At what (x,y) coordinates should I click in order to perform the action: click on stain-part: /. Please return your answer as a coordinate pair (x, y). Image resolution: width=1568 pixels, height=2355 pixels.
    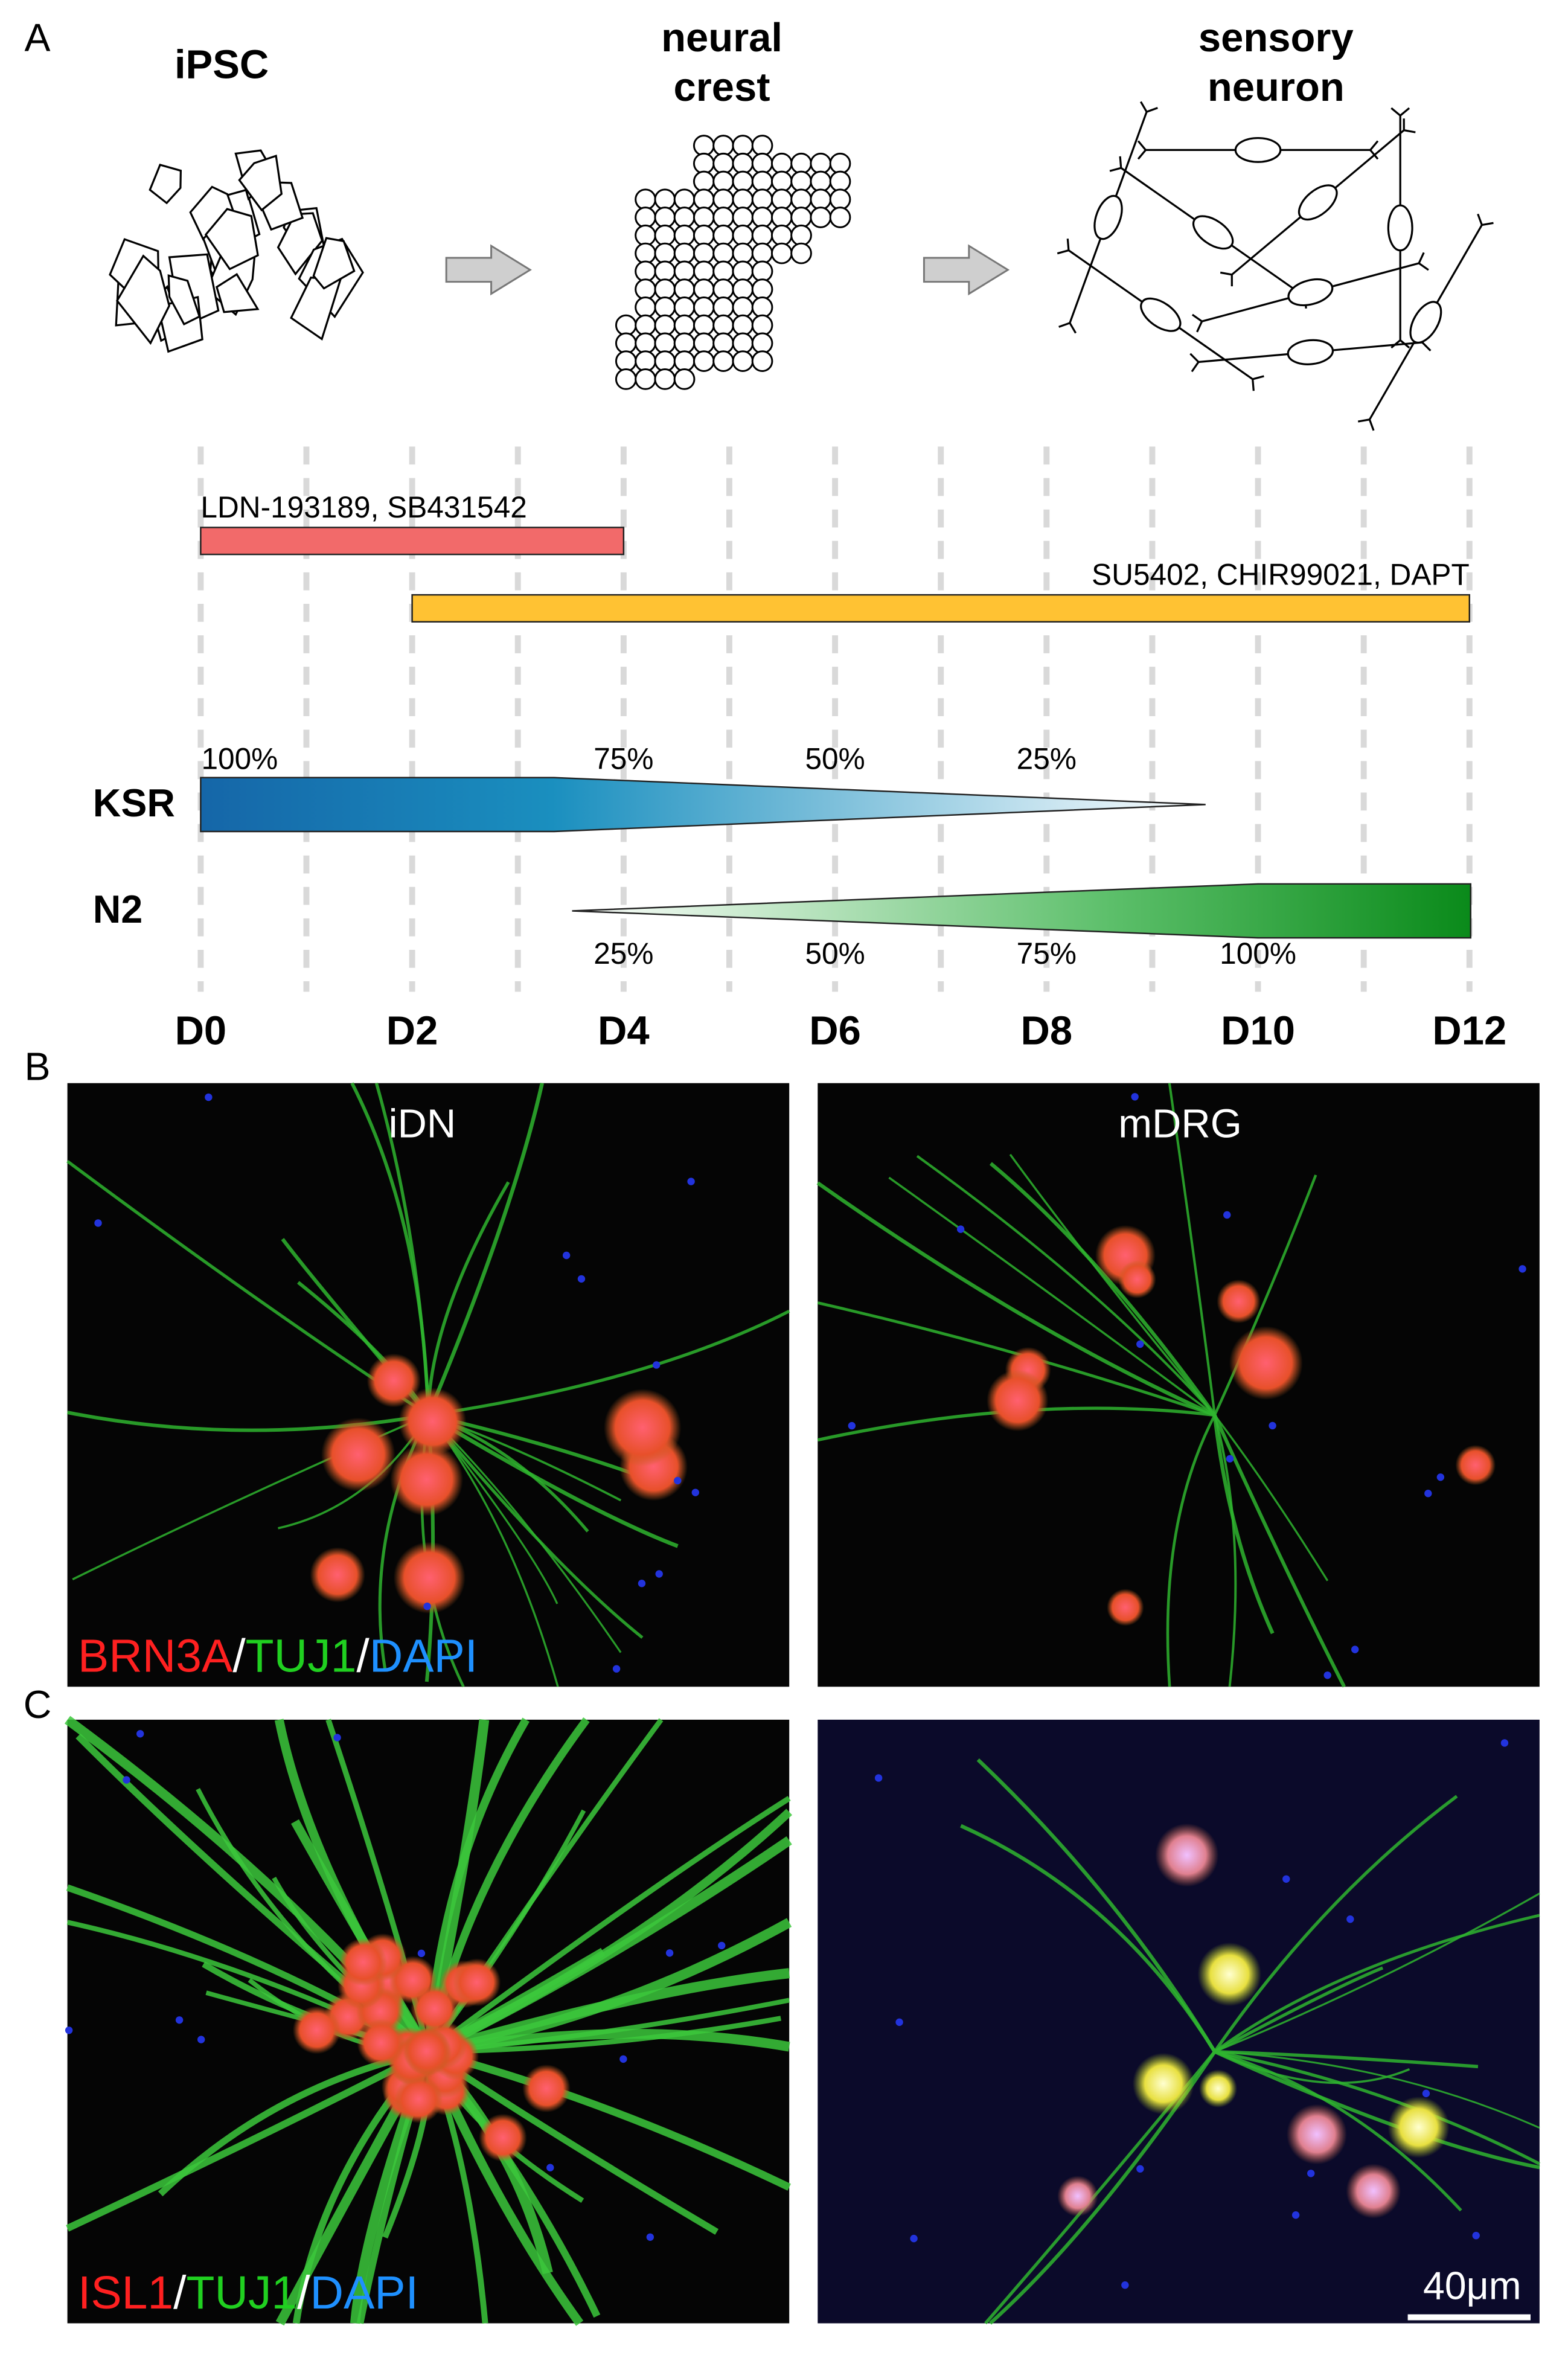
    Looking at the image, I should click on (363, 1656).